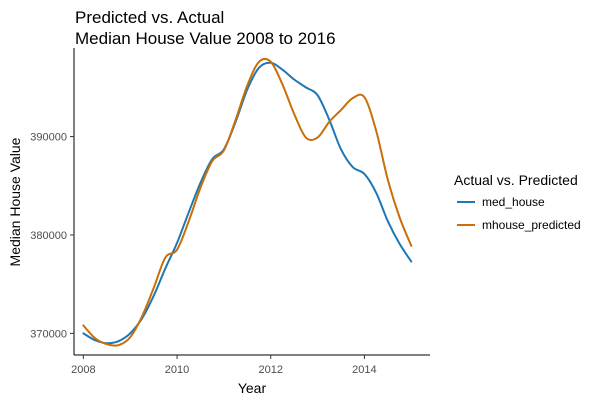 Image resolution: width=600 pixels, height=400 pixels. I want to click on x-axis-title: Year, so click(252, 388).